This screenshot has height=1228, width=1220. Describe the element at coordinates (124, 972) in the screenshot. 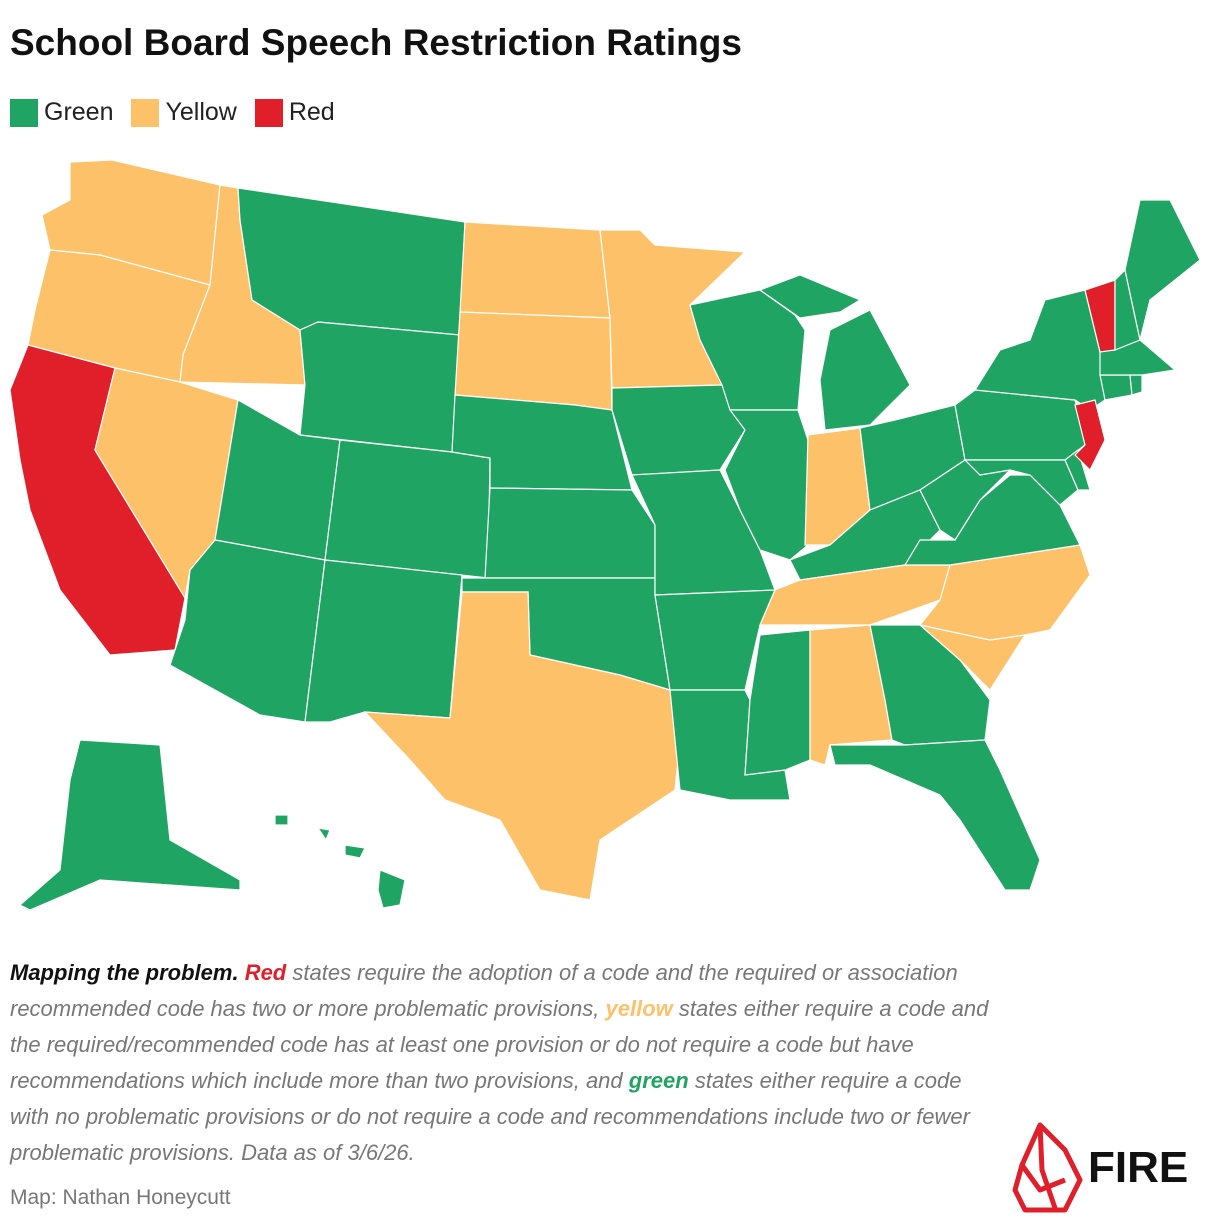

I see `caption-lead: Mapping the problem.` at that location.